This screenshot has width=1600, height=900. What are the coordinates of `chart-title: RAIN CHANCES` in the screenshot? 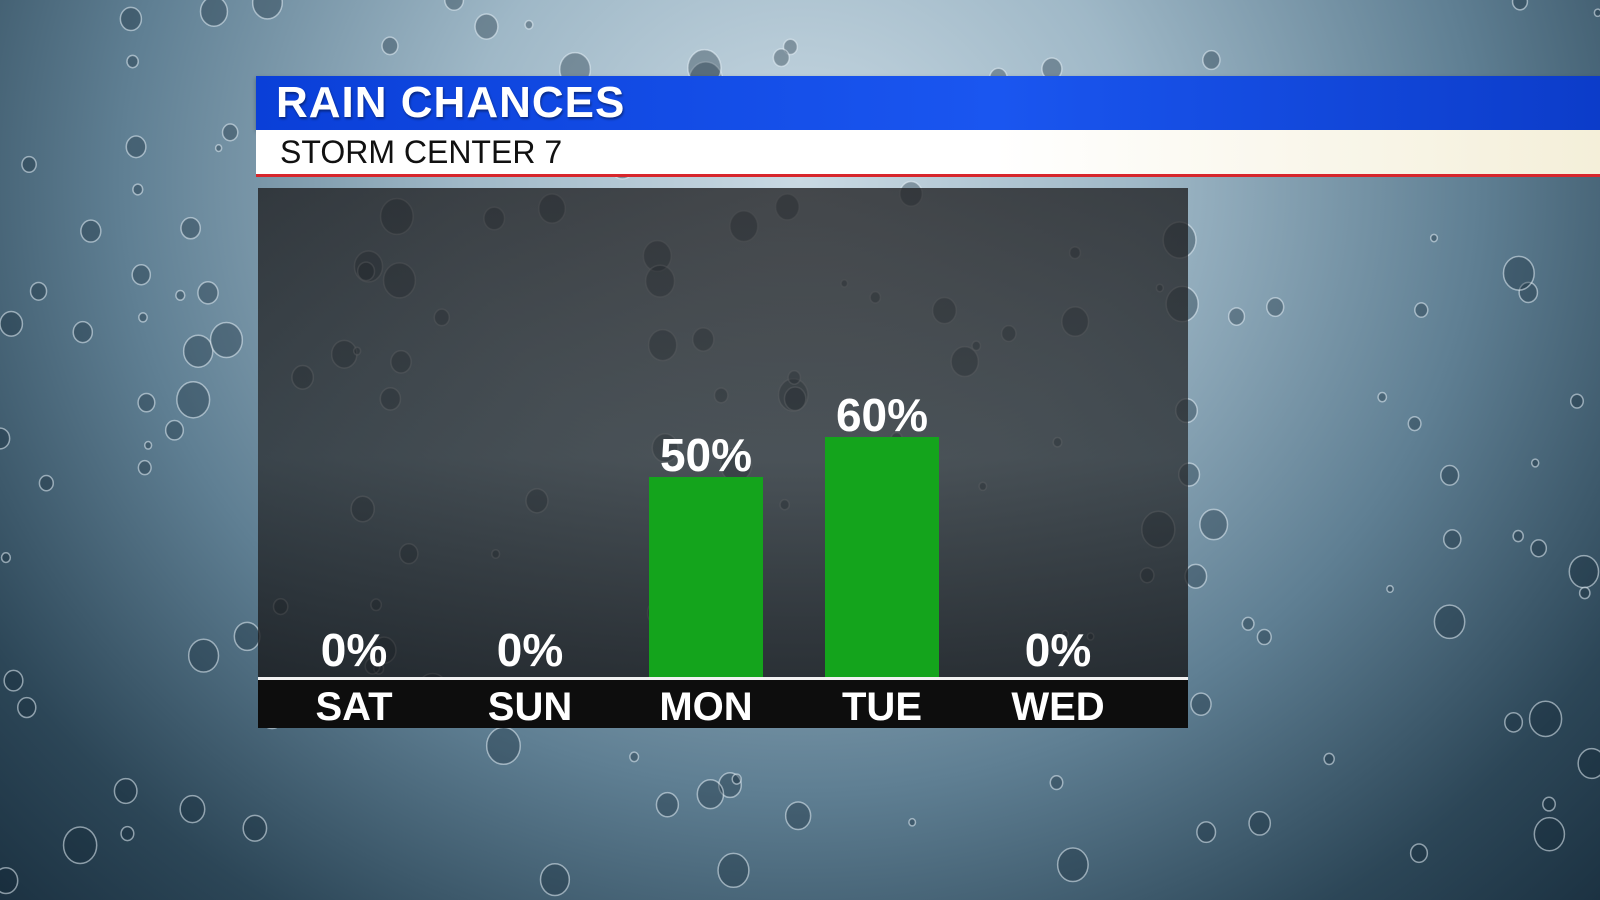 It's located at (451, 102).